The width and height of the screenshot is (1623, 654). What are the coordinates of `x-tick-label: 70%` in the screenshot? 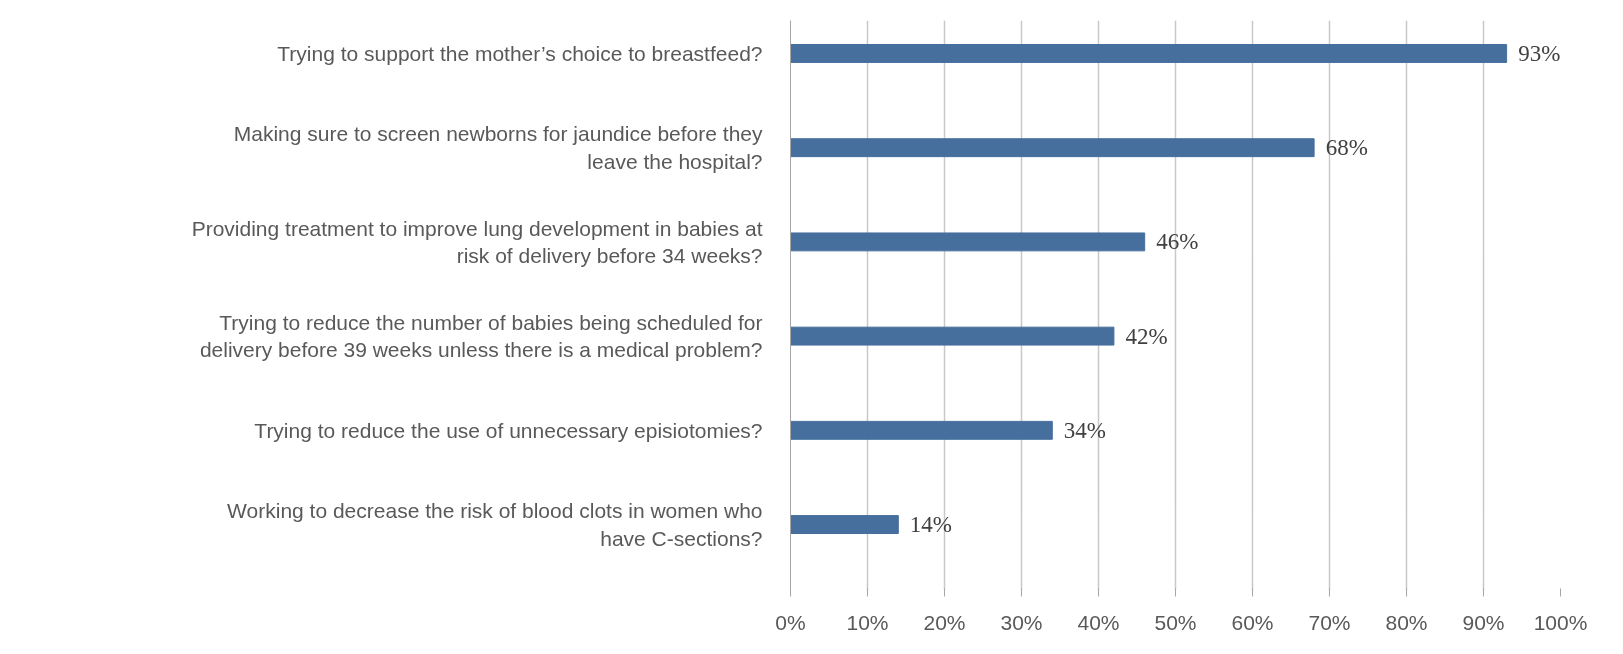 It's located at (1329, 622).